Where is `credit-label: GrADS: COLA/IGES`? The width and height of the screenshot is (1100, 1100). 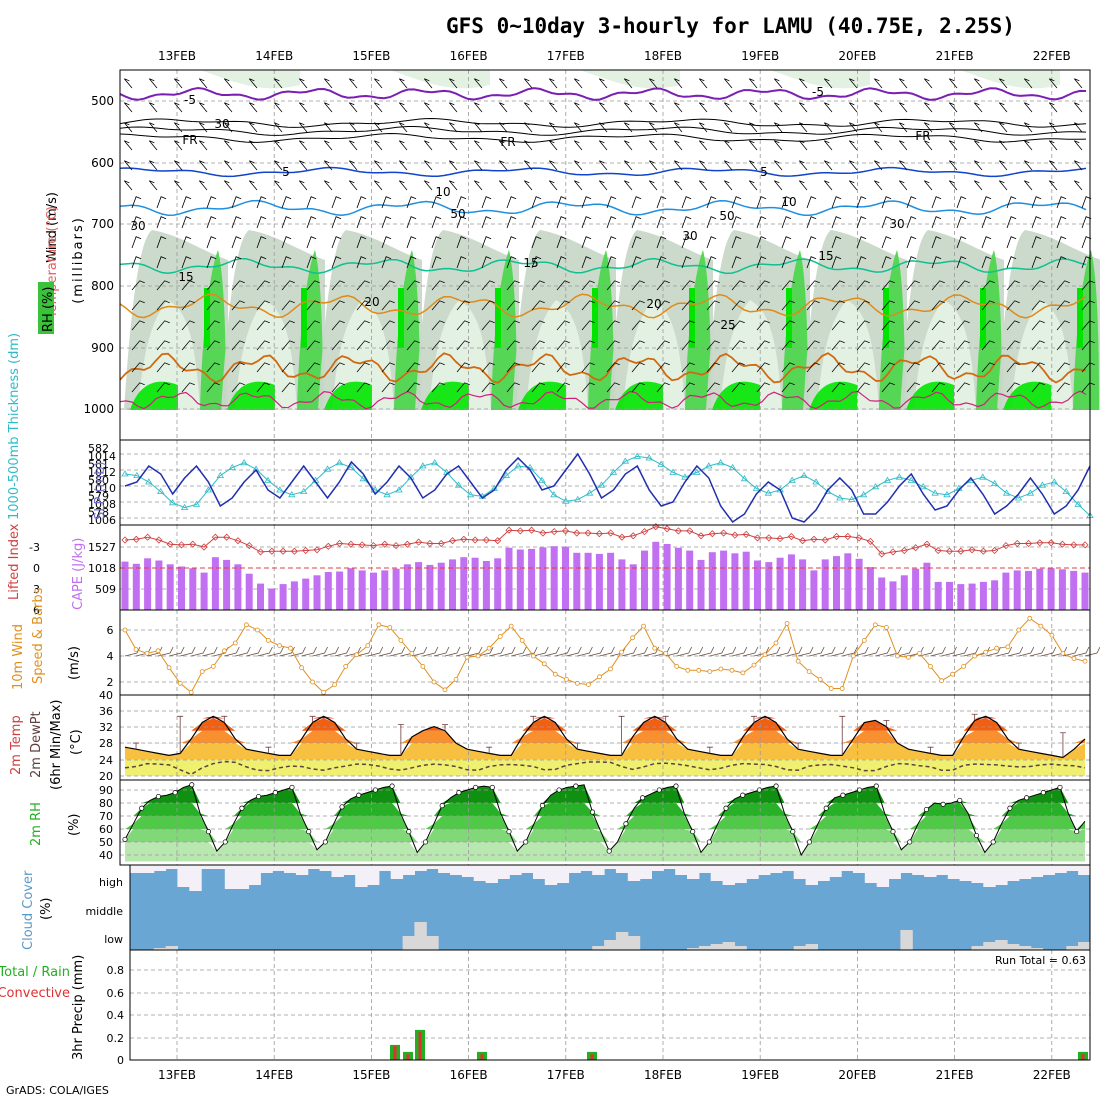 credit-label: GrADS: COLA/IGES is located at coordinates (57, 1090).